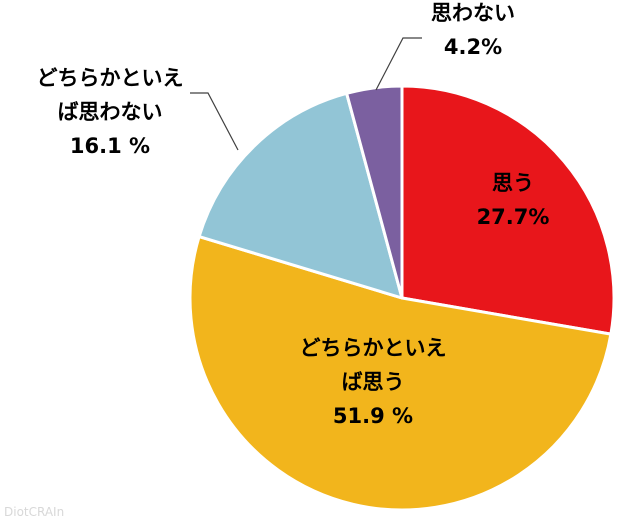 The image size is (640, 521). What do you see at coordinates (473, 13) in the screenshot?
I see `data-label-category-3-0: 思わない` at bounding box center [473, 13].